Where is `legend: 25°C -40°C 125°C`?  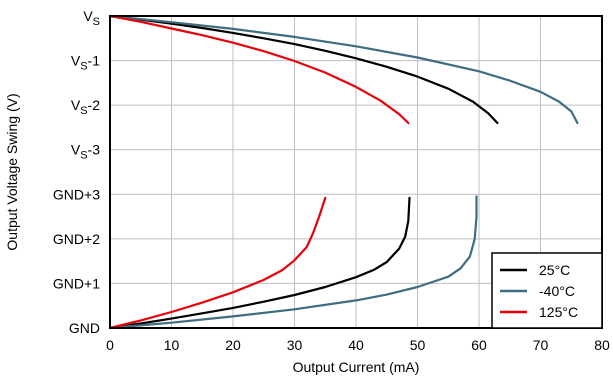 legend: 25°C -40°C 125°C is located at coordinates (547, 290).